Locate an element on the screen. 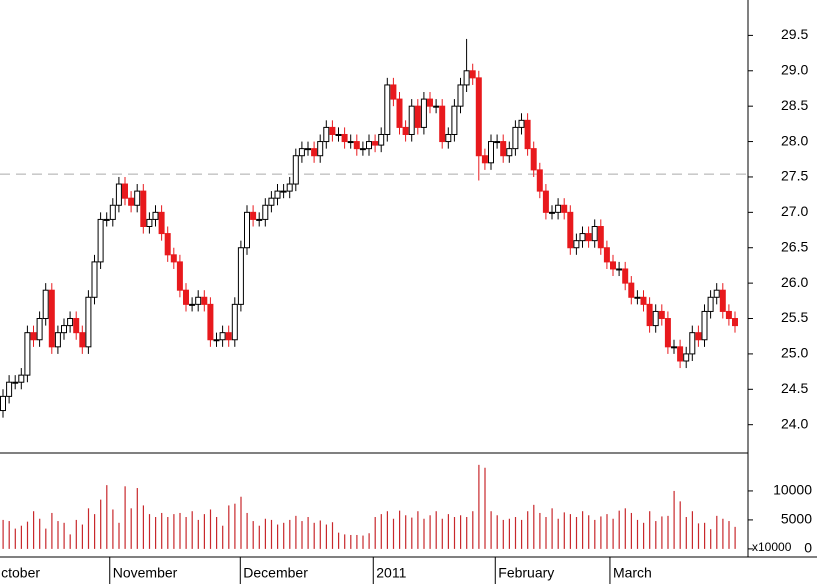 Image resolution: width=817 pixels, height=584 pixels. x-tick-label: 2011 is located at coordinates (391, 573).